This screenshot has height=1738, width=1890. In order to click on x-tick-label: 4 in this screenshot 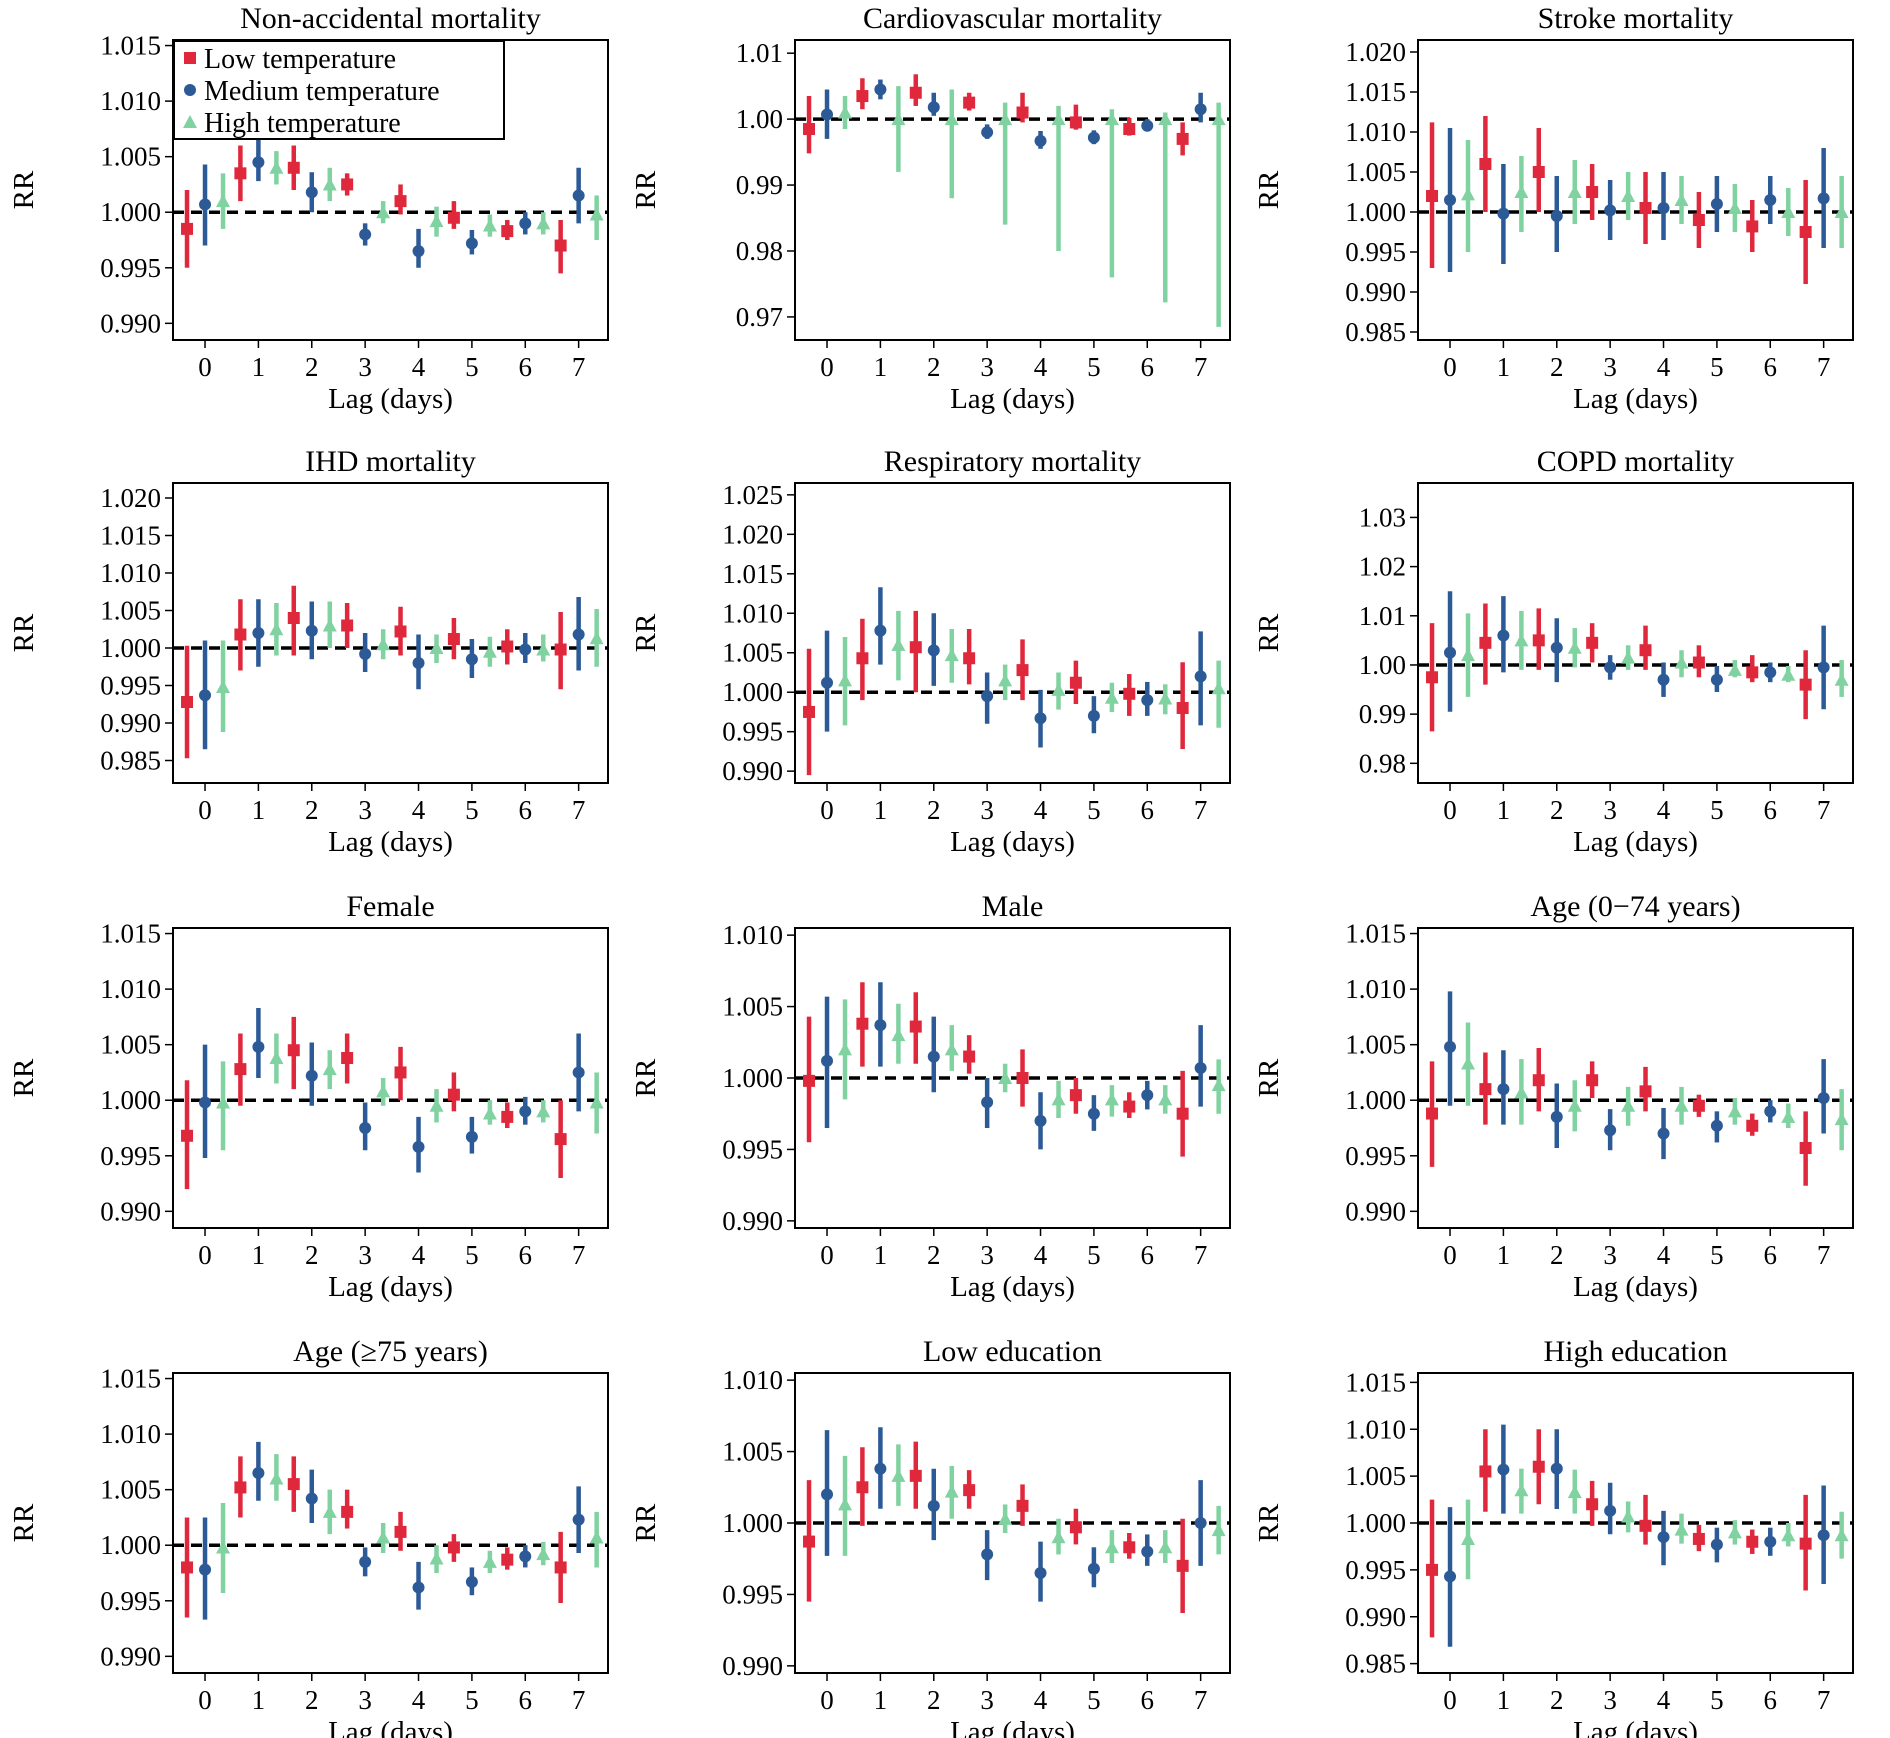, I will do `click(1664, 367)`.